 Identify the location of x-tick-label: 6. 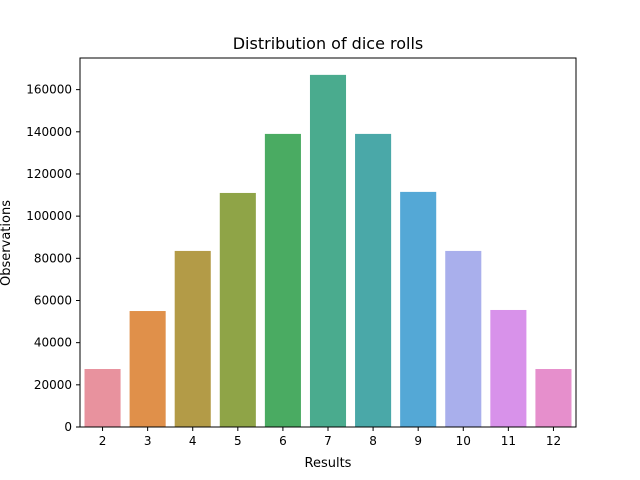
(283, 441).